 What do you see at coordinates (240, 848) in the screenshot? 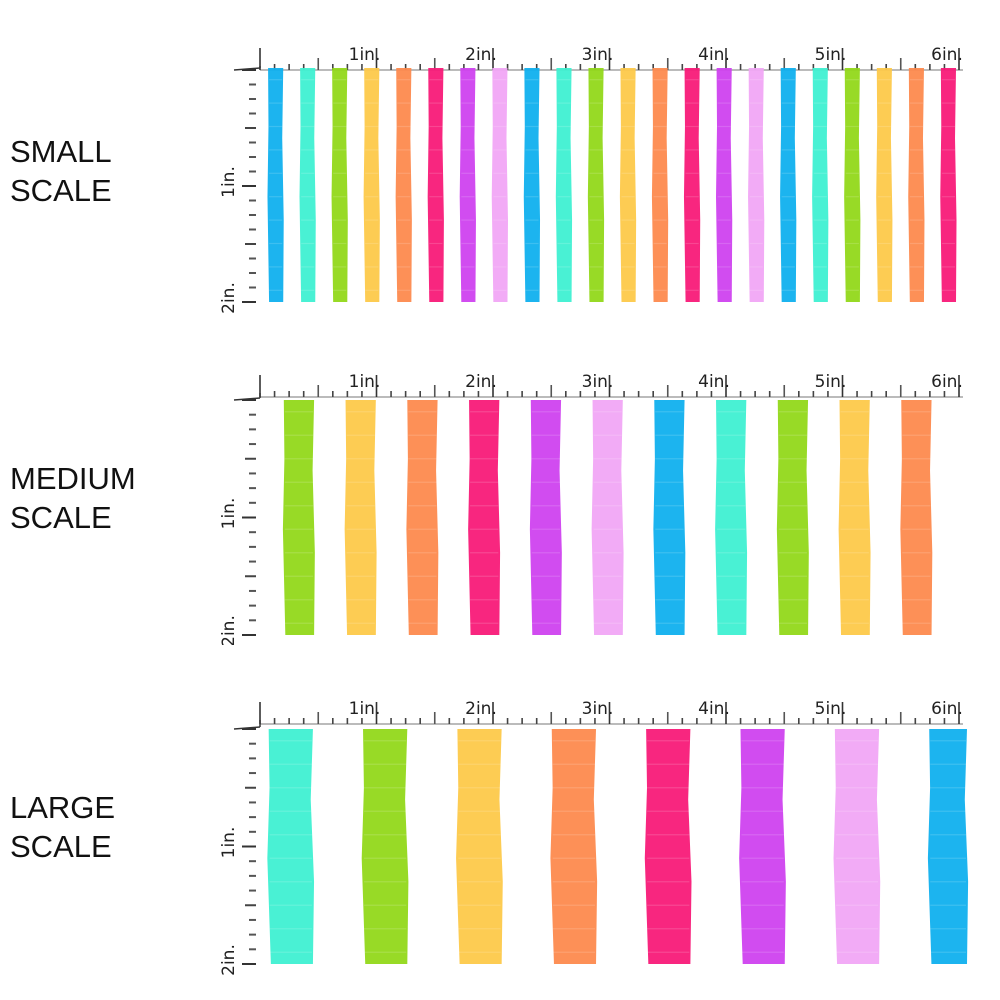
I see `large-left-ruler: 1in. 2in.` at bounding box center [240, 848].